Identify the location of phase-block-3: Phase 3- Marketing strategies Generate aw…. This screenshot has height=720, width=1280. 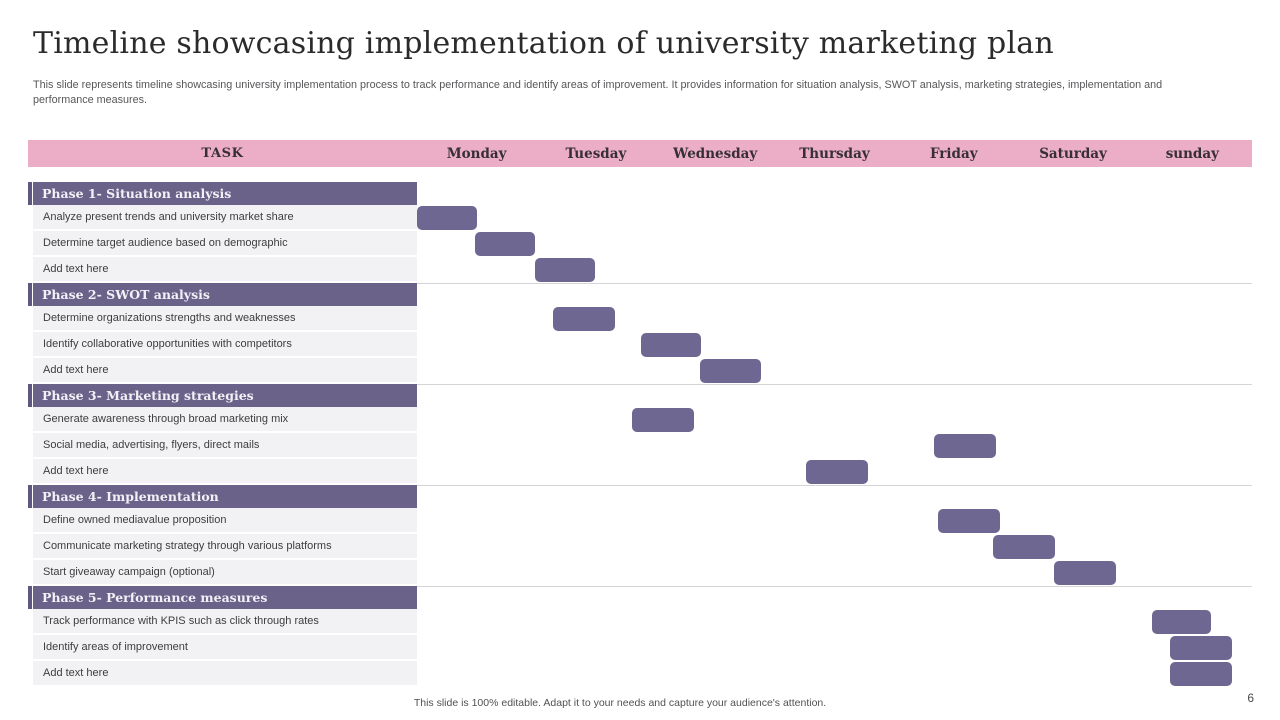
(222, 434).